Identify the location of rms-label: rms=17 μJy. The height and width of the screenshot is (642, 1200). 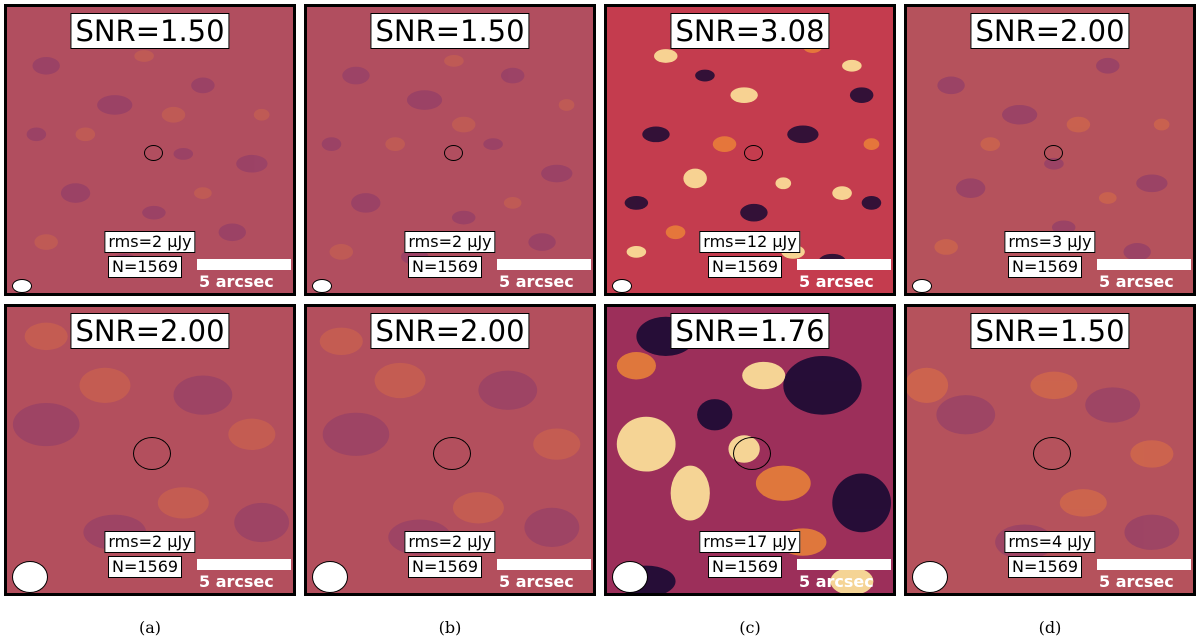
(750, 542).